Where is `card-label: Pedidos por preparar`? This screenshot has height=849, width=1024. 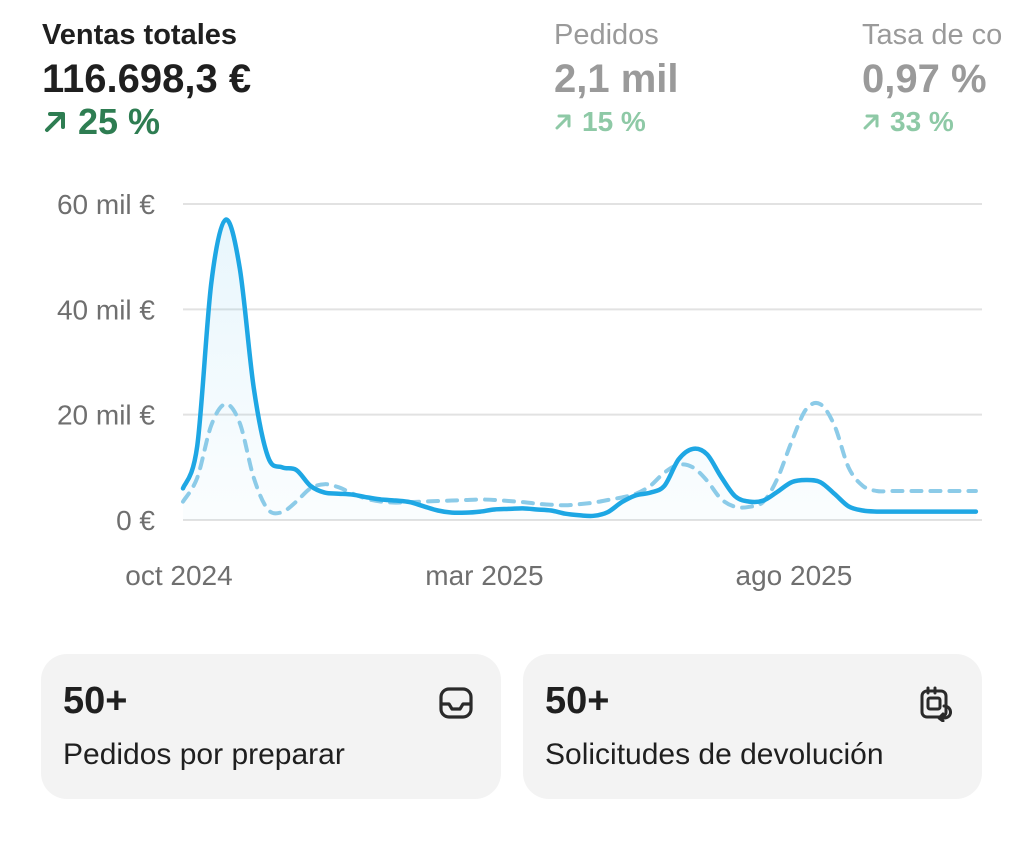 card-label: Pedidos por preparar is located at coordinates (204, 754).